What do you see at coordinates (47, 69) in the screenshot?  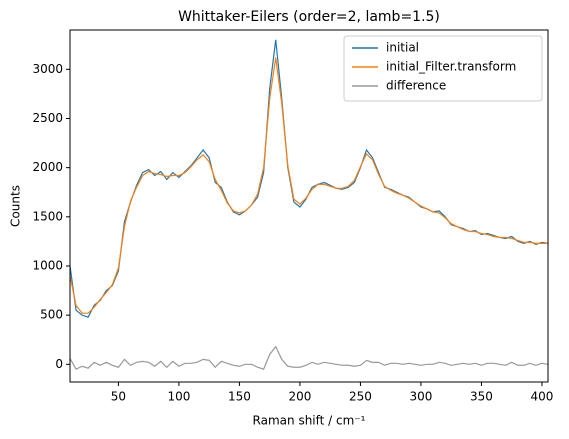 I see `y-tick-label: 3000` at bounding box center [47, 69].